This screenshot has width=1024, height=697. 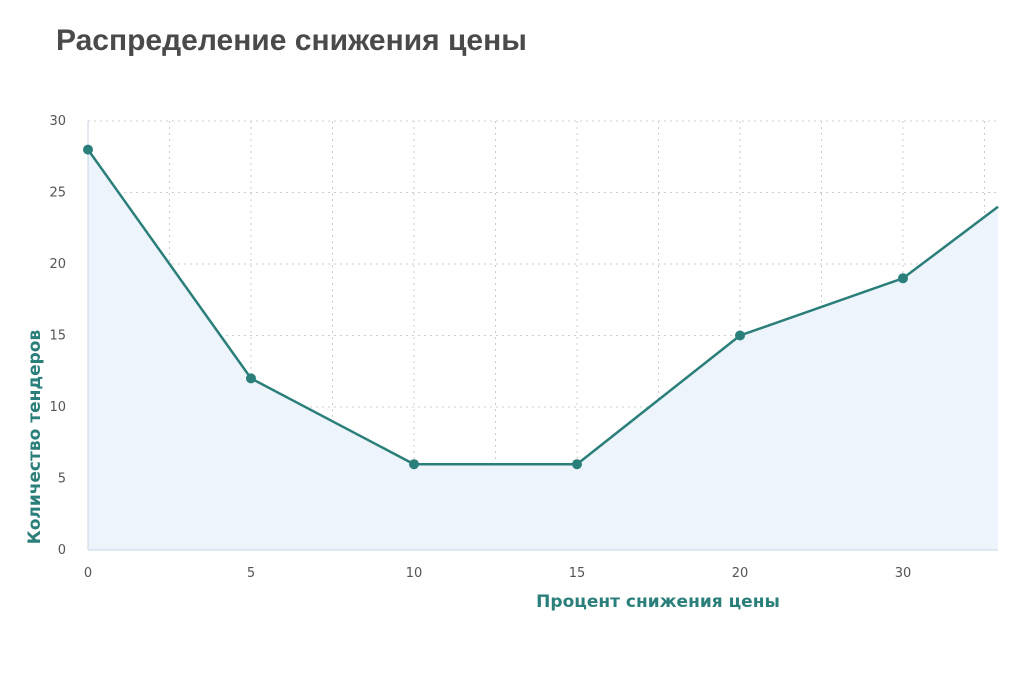 I want to click on y-tick-label: 0, so click(x=62, y=550).